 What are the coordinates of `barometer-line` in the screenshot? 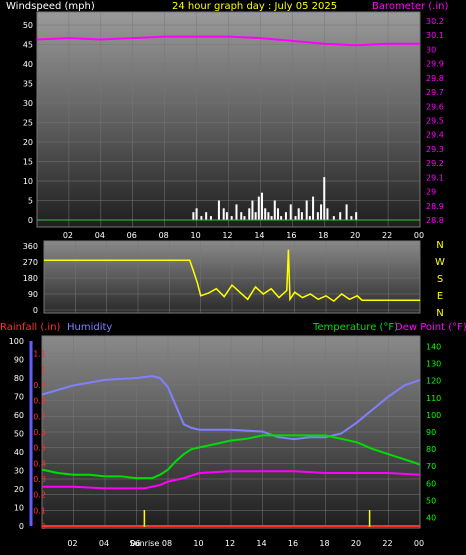 It's located at (228, 41).